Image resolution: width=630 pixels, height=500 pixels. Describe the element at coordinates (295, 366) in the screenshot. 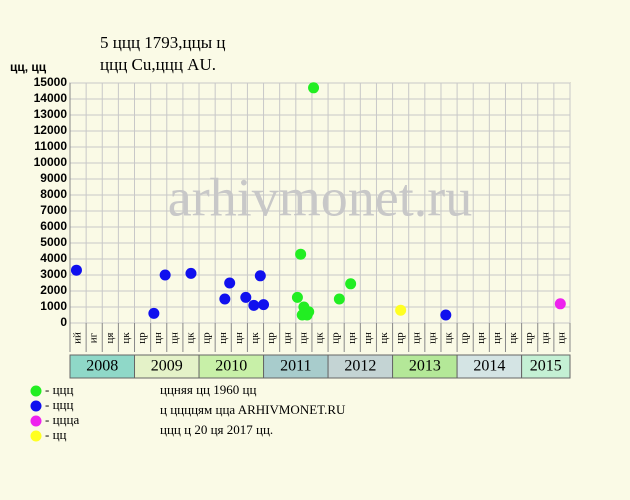

I see `year-label: 2011` at that location.